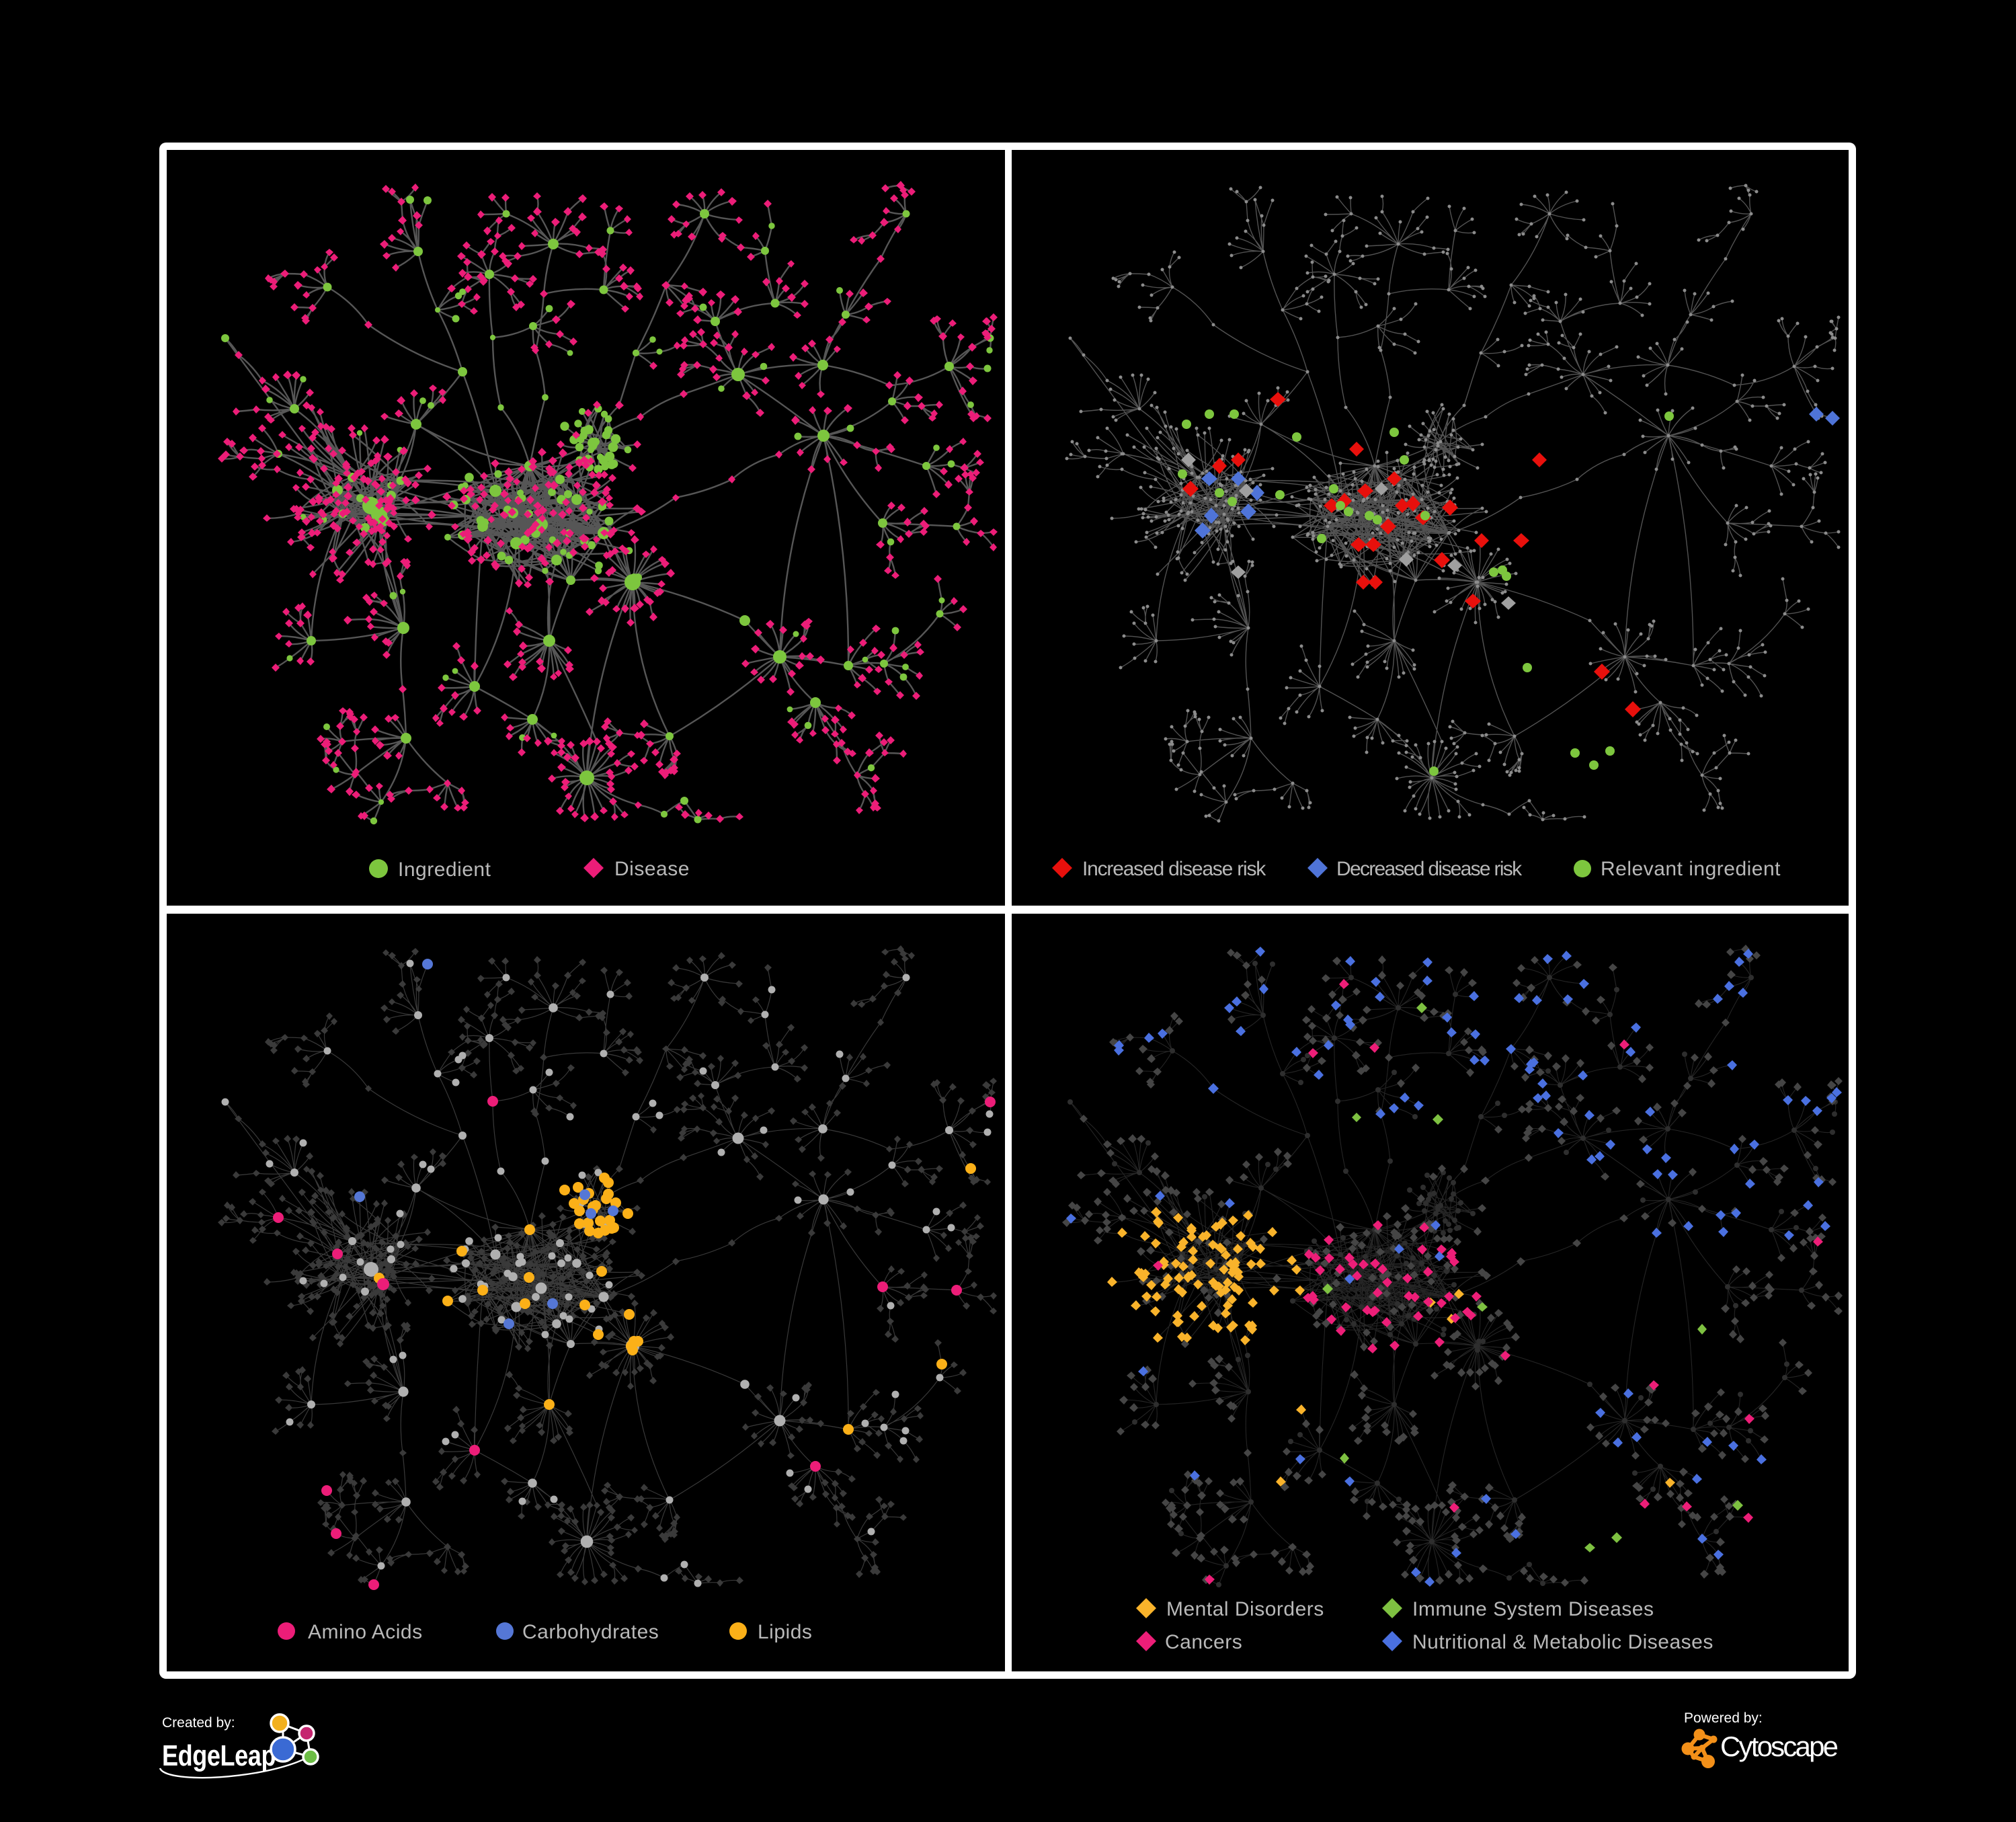  What do you see at coordinates (785, 1632) in the screenshot?
I see `svg-text: Lipids` at bounding box center [785, 1632].